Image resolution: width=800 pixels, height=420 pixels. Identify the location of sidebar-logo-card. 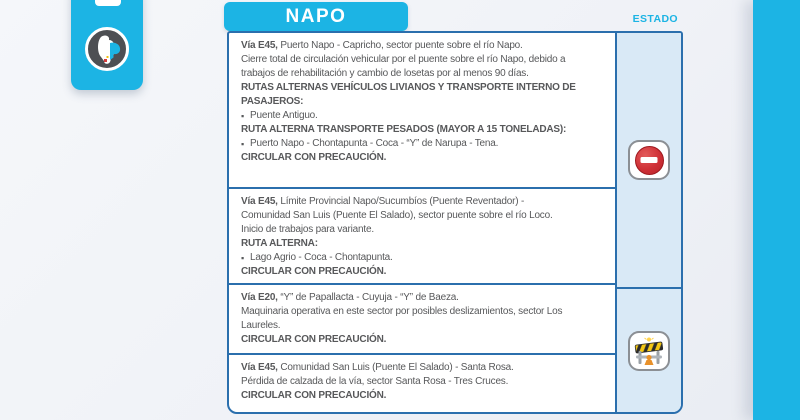
(107, 45).